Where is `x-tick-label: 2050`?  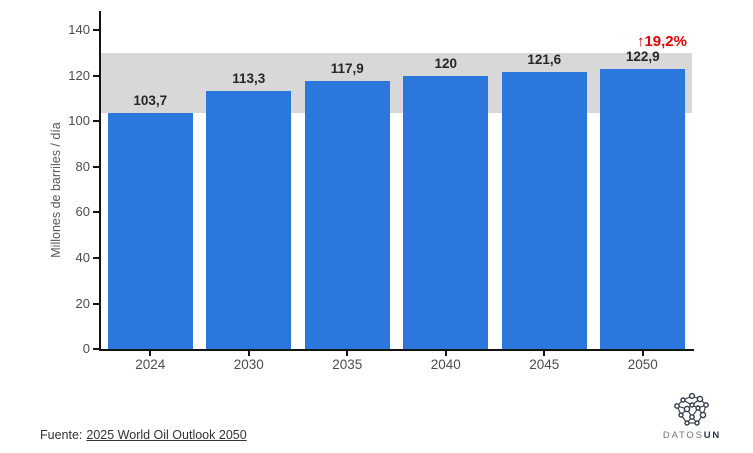 x-tick-label: 2050 is located at coordinates (642, 364).